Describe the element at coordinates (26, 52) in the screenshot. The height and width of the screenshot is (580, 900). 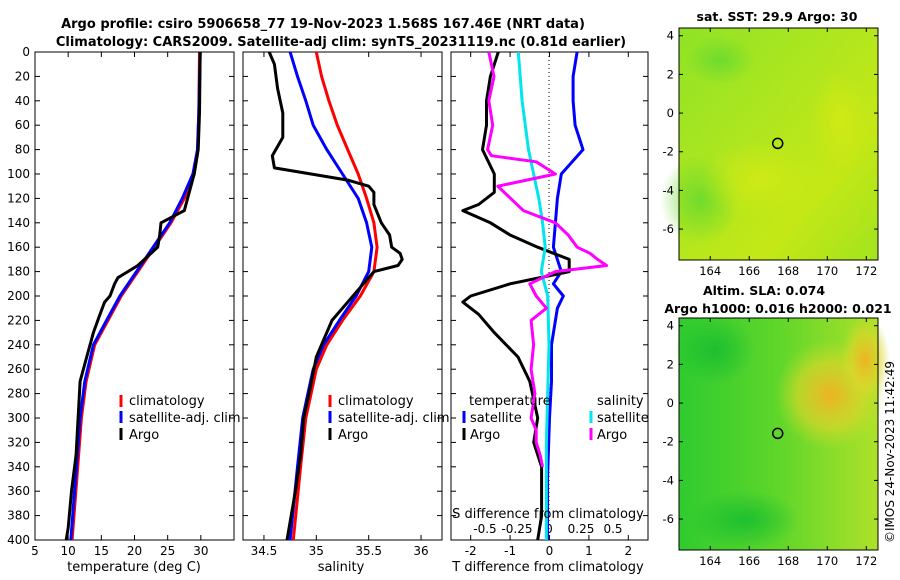
I see `y-tick-label: 0` at that location.